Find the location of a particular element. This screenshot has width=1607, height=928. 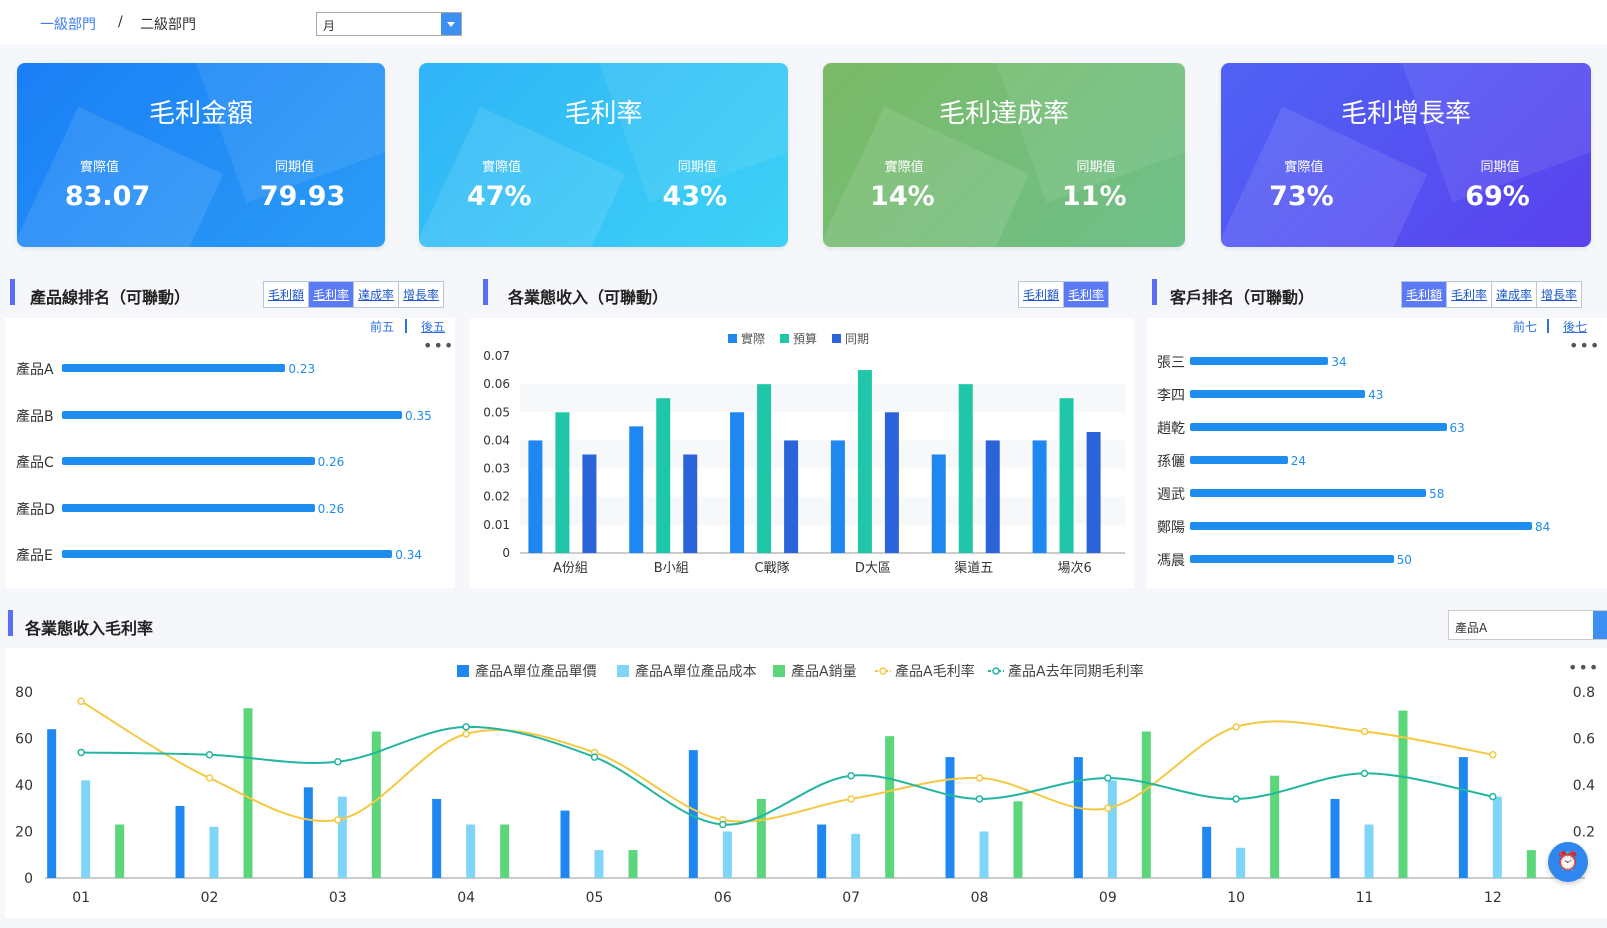

legend-label: 預算 is located at coordinates (805, 338).